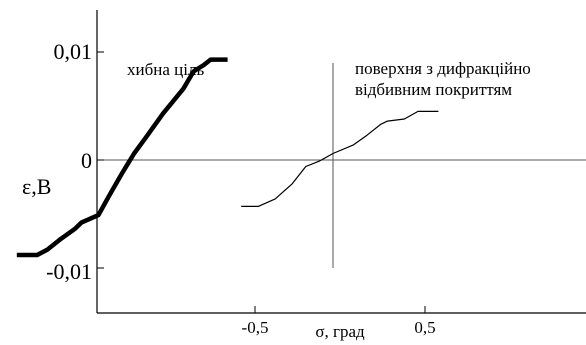 The image size is (586, 345). Describe the element at coordinates (340, 158) in the screenshot. I see `series-line-diffraction-surface` at that location.